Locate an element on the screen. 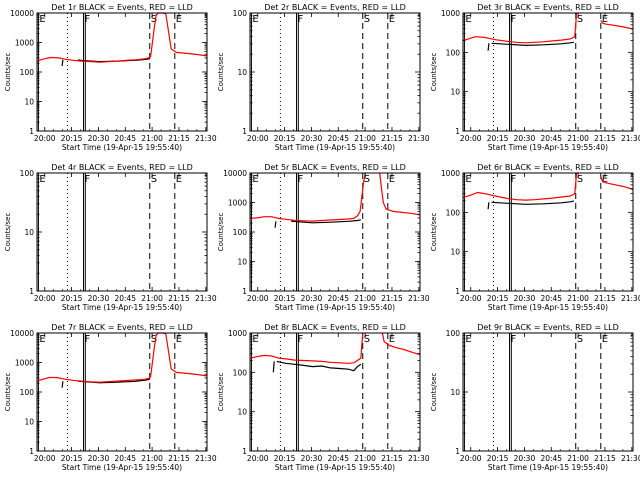 The width and height of the screenshot is (640, 480). panel-title: Det 4r BLACK = Events, RED = LLD is located at coordinates (122, 167).